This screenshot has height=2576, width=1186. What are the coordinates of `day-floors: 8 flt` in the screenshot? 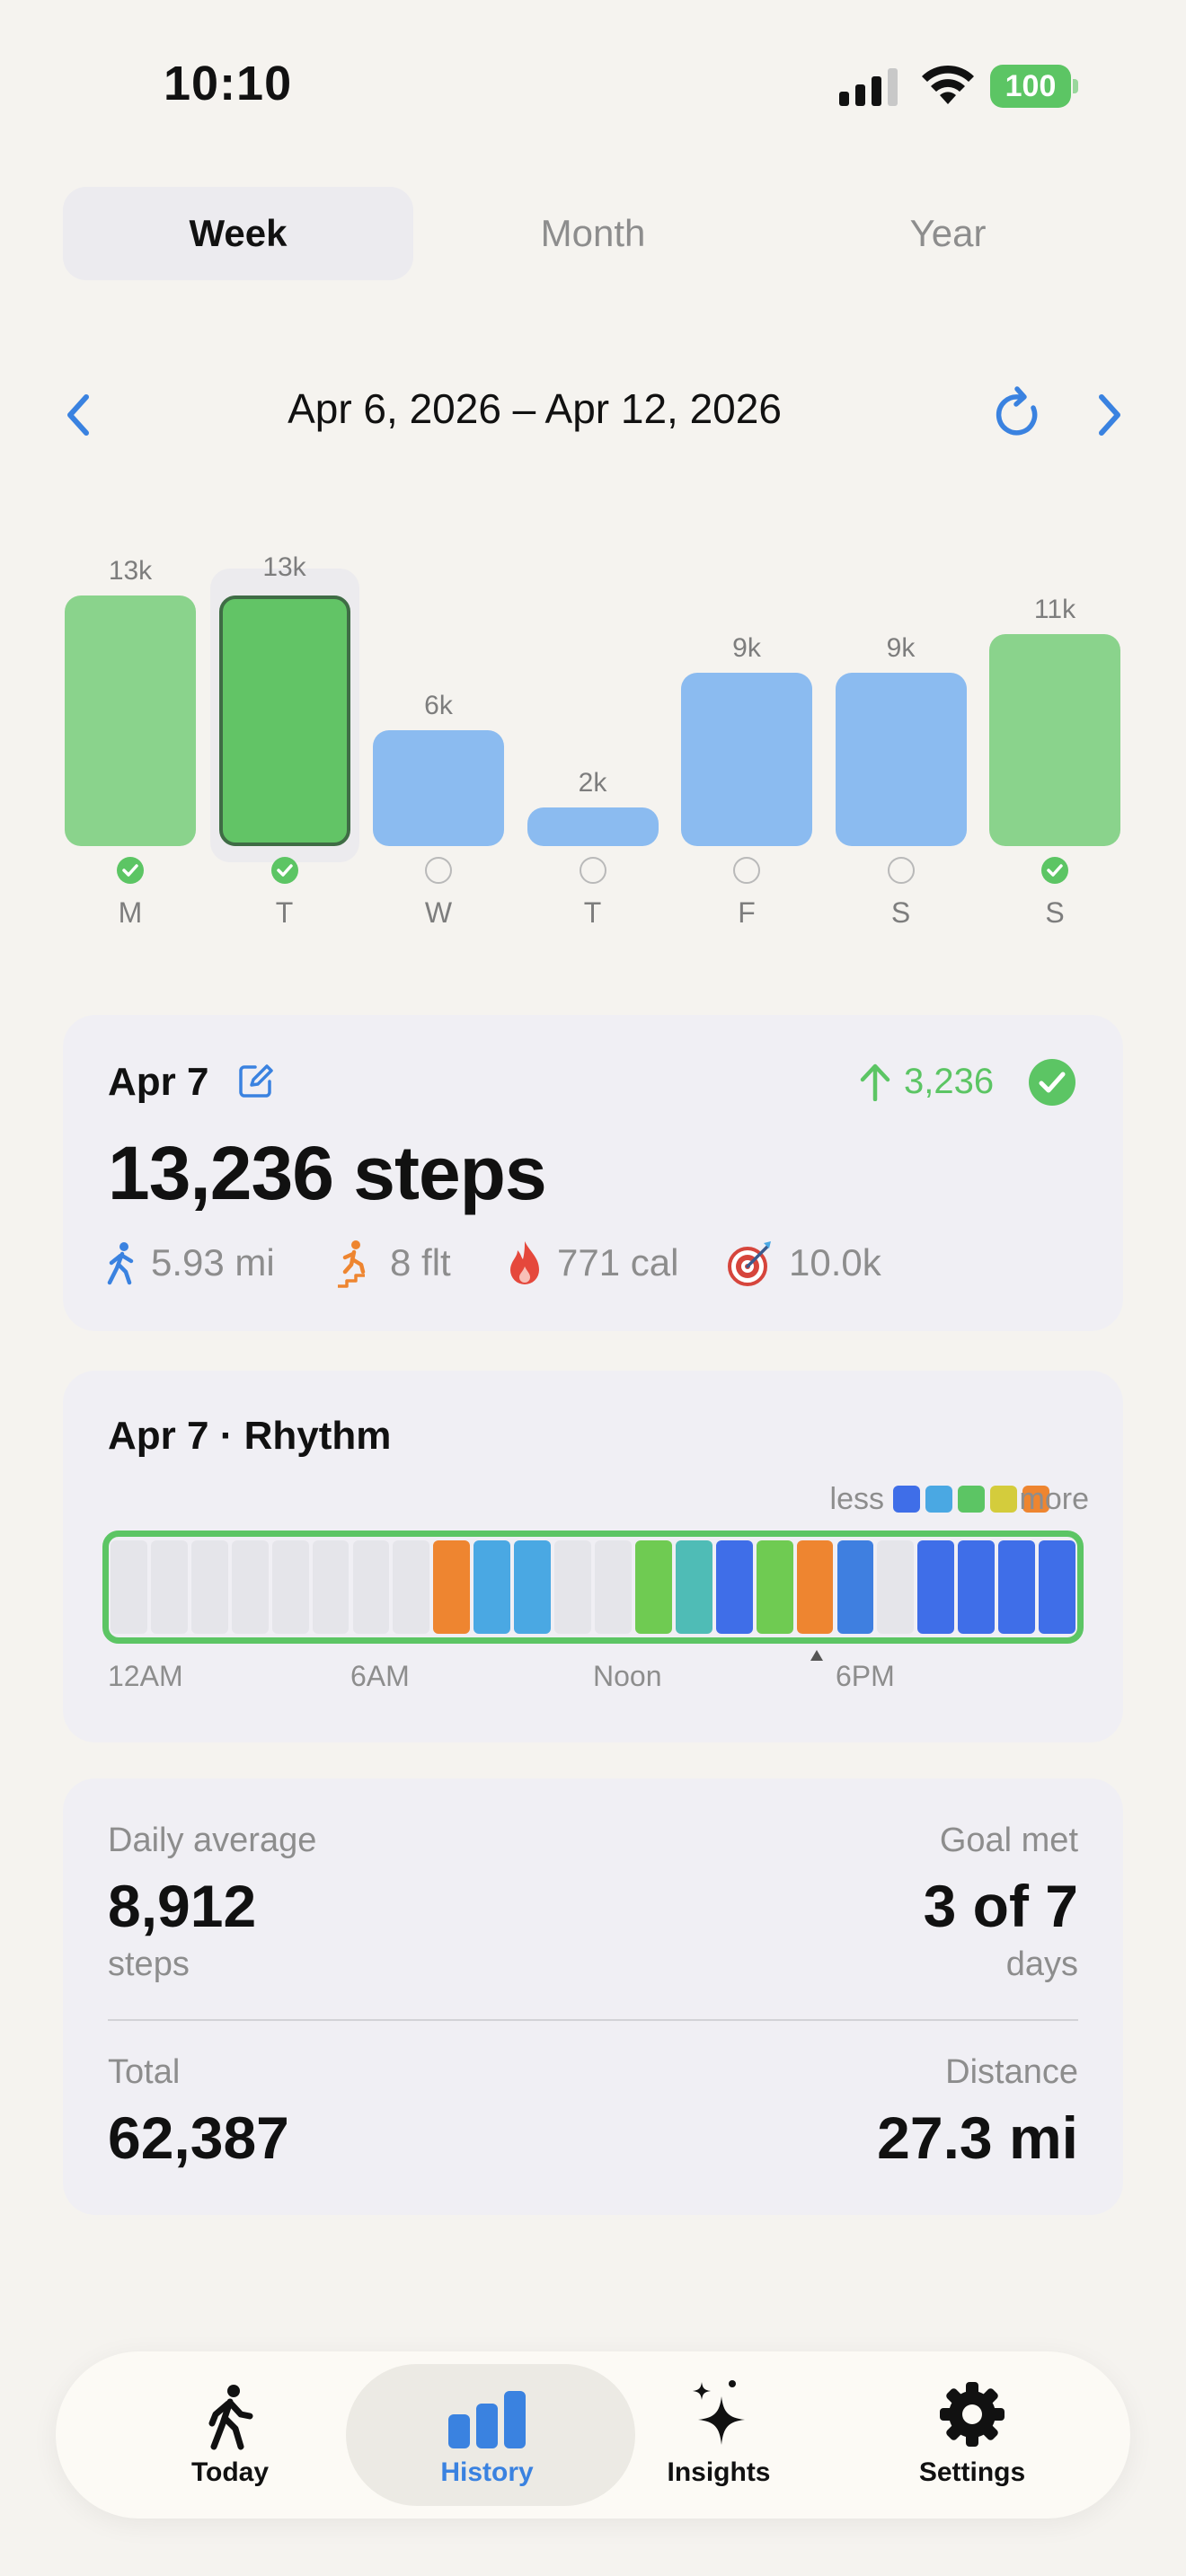 It's located at (420, 1262).